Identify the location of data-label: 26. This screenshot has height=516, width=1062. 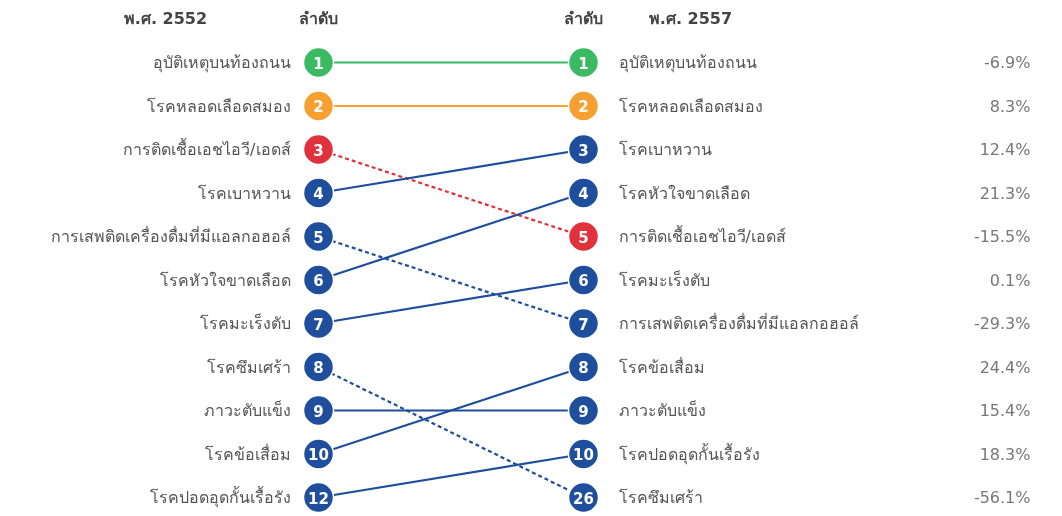
(583, 498).